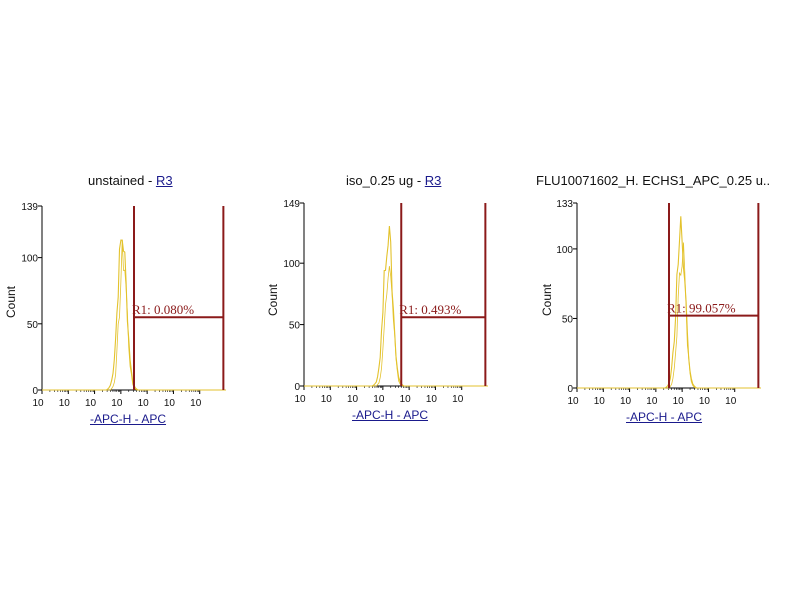  What do you see at coordinates (564, 204) in the screenshot?
I see `y-tick-label: 133` at bounding box center [564, 204].